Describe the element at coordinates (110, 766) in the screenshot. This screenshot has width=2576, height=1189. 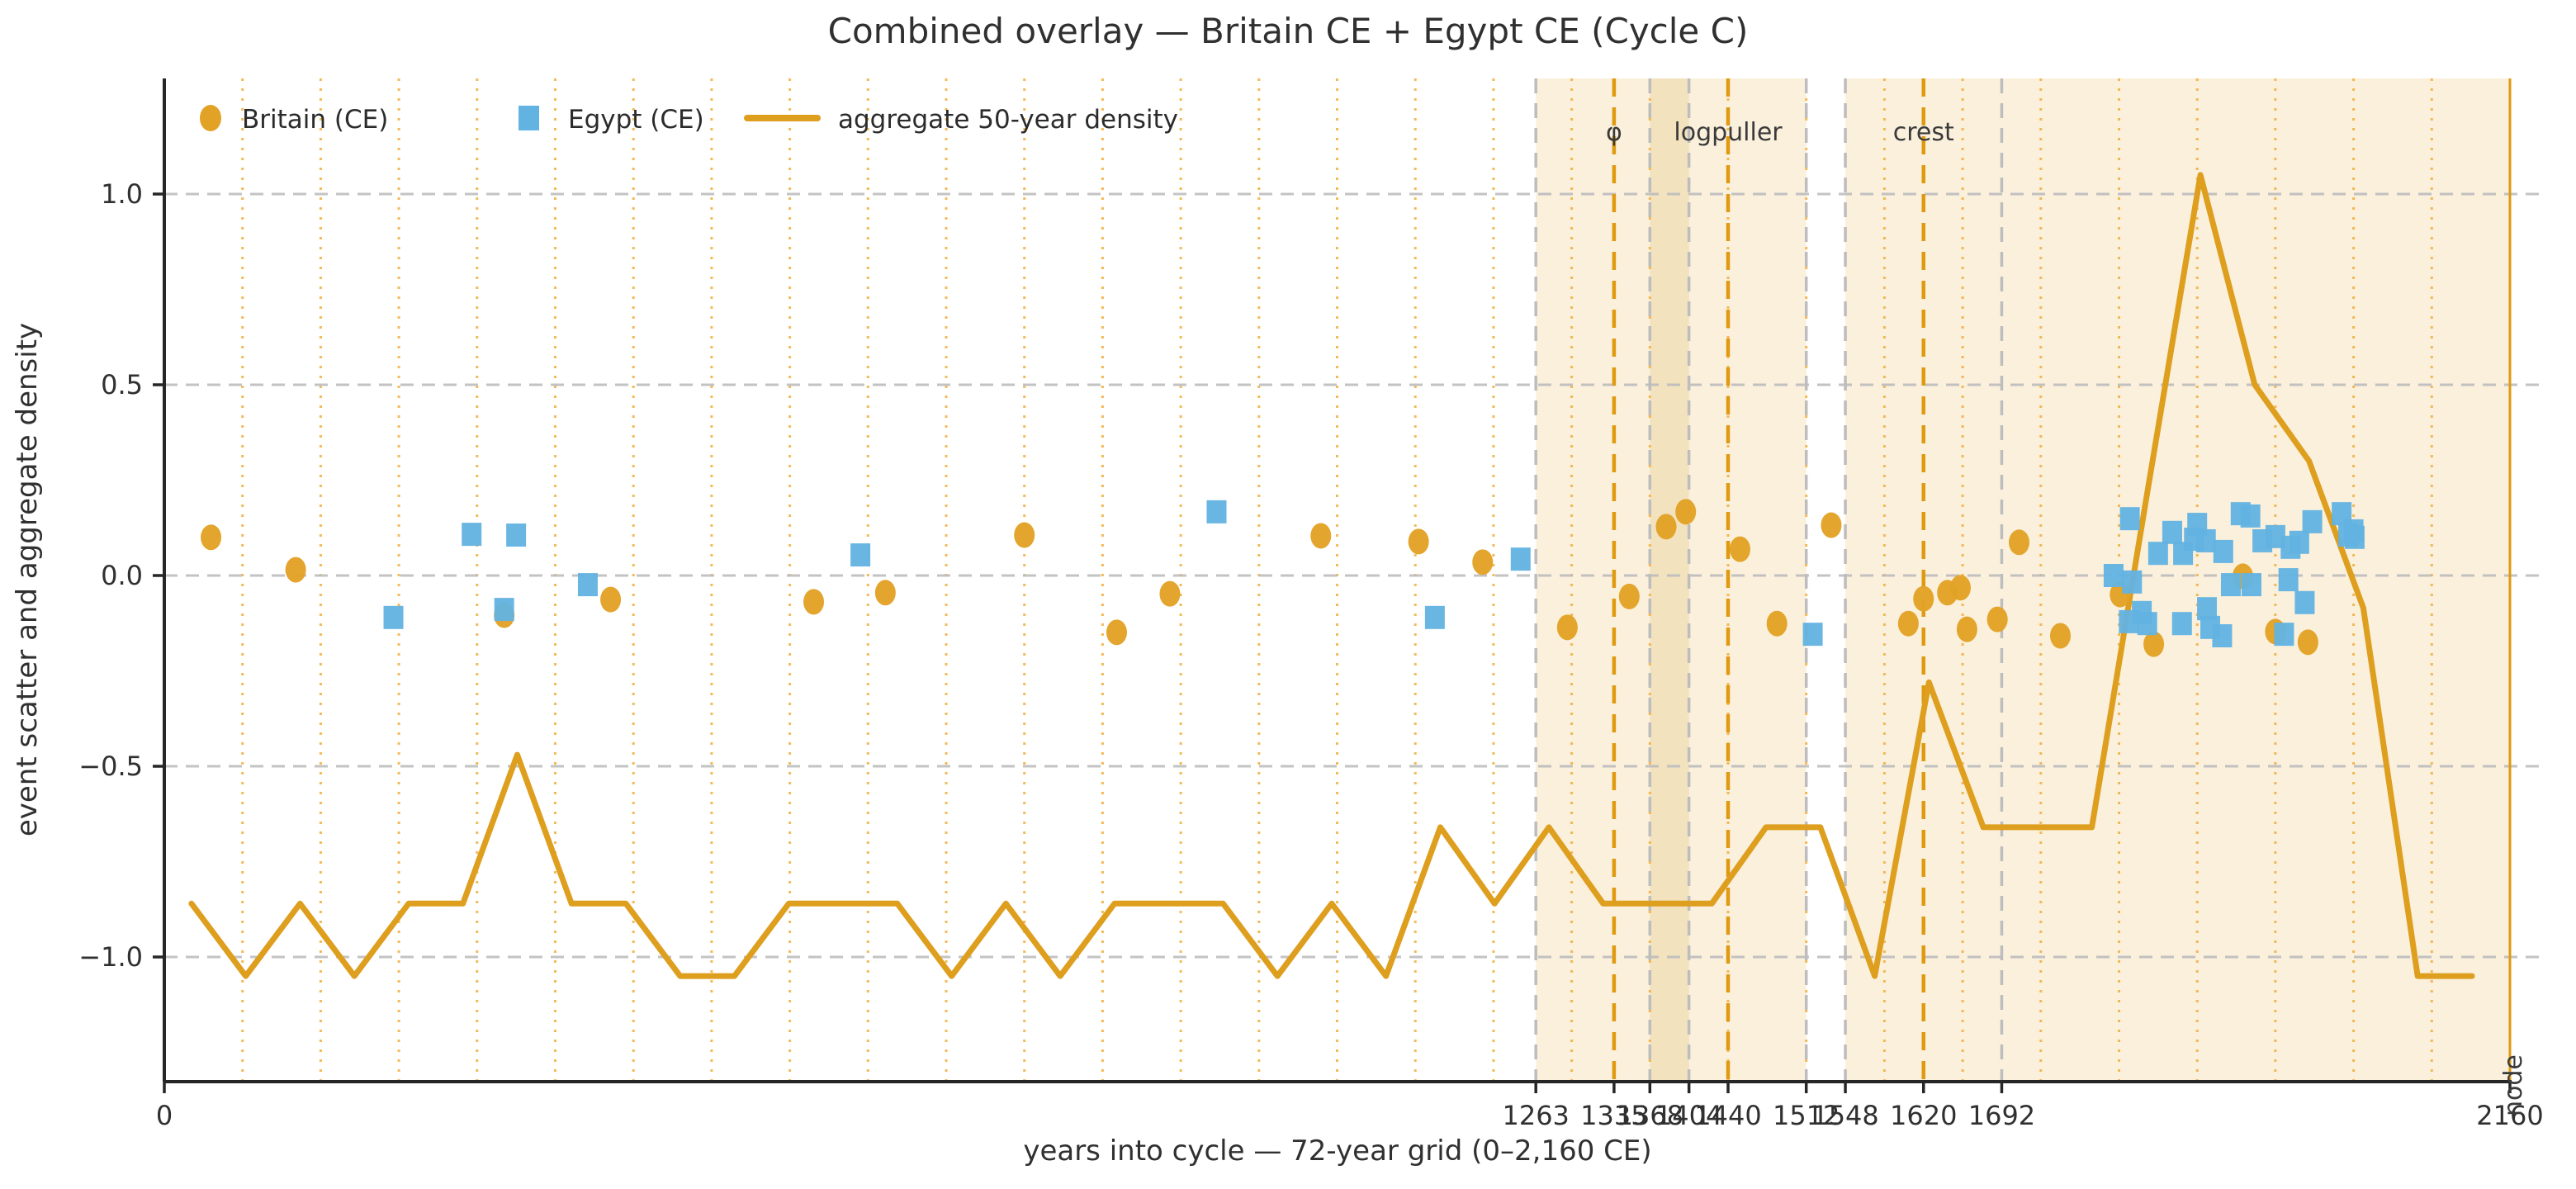
I see `y-tick-label: −0.5` at that location.